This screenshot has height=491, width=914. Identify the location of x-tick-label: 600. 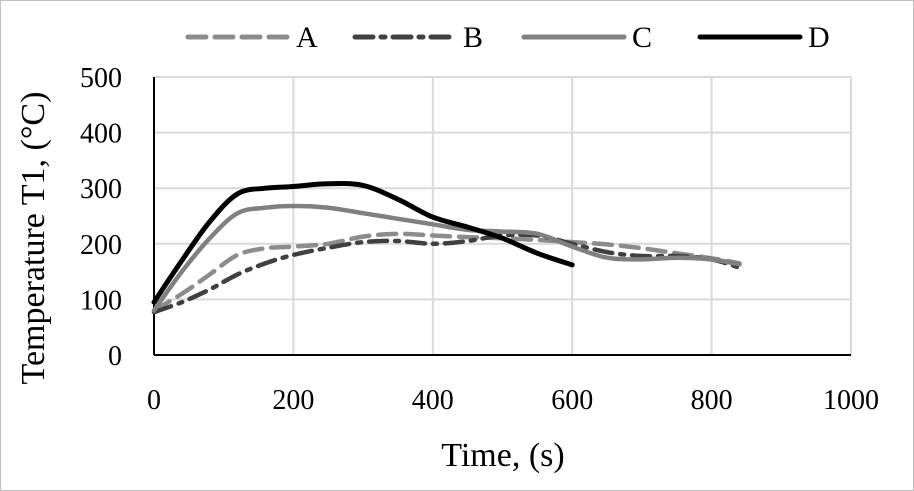
(572, 400).